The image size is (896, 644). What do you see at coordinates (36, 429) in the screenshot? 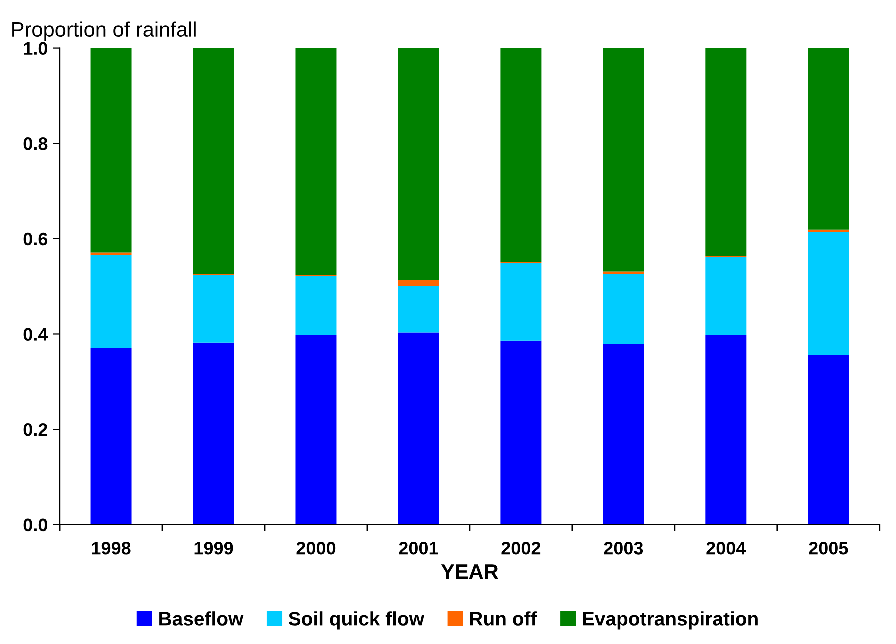
I see `y-tick-label: 0.2` at bounding box center [36, 429].